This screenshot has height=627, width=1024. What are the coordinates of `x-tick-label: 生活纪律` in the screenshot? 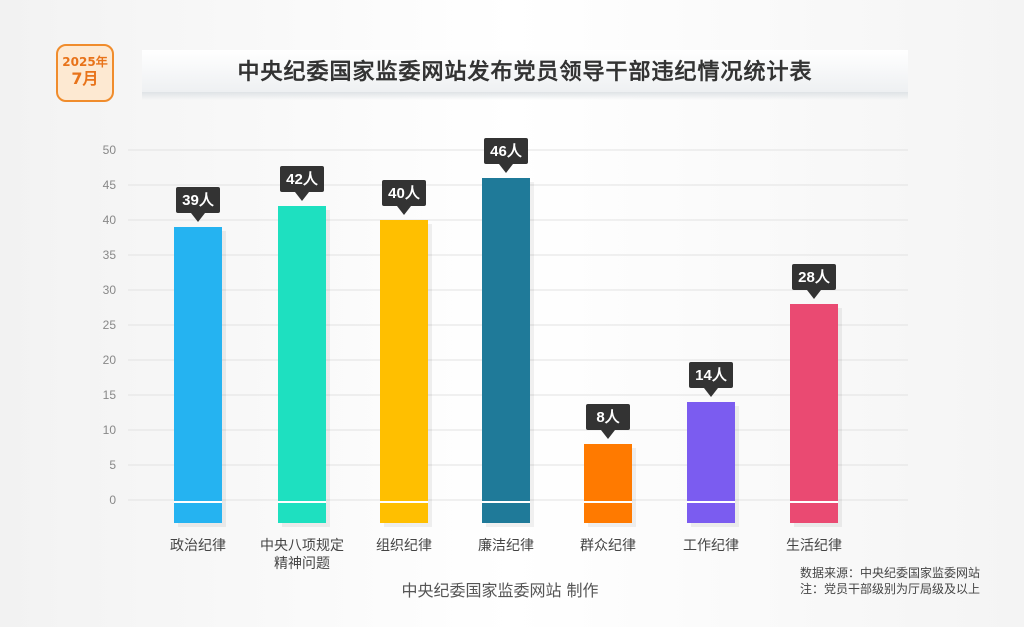 It's located at (814, 546).